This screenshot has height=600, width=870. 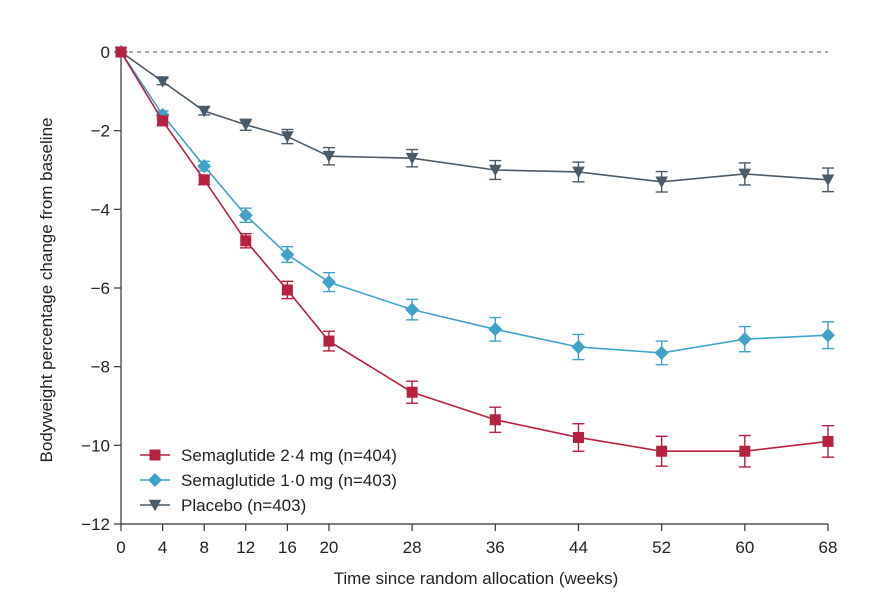 What do you see at coordinates (828, 547) in the screenshot?
I see `x-tick-label: 68` at bounding box center [828, 547].